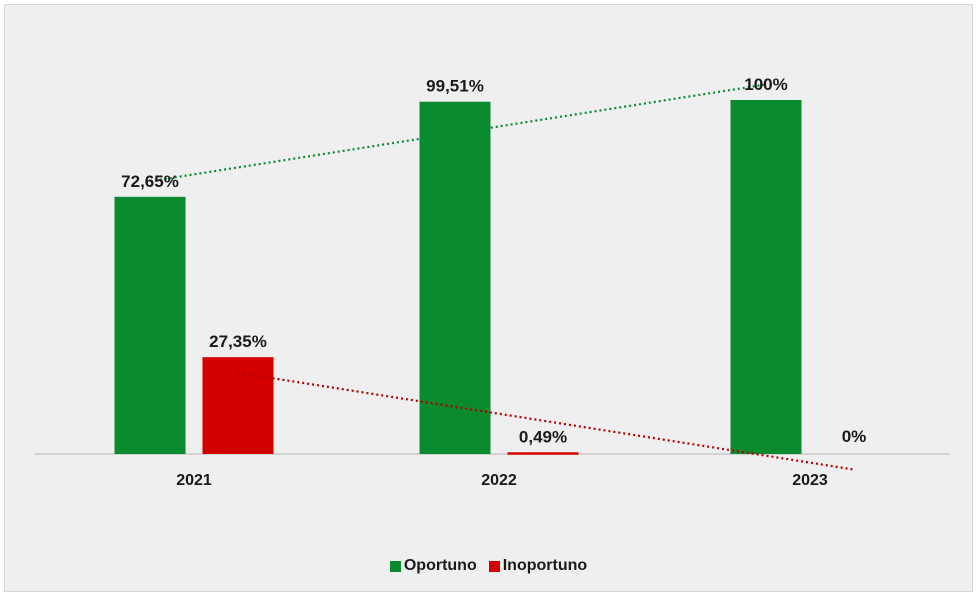  Describe the element at coordinates (150, 181) in the screenshot. I see `data-label-oportuno-2021: 72,65%` at that location.